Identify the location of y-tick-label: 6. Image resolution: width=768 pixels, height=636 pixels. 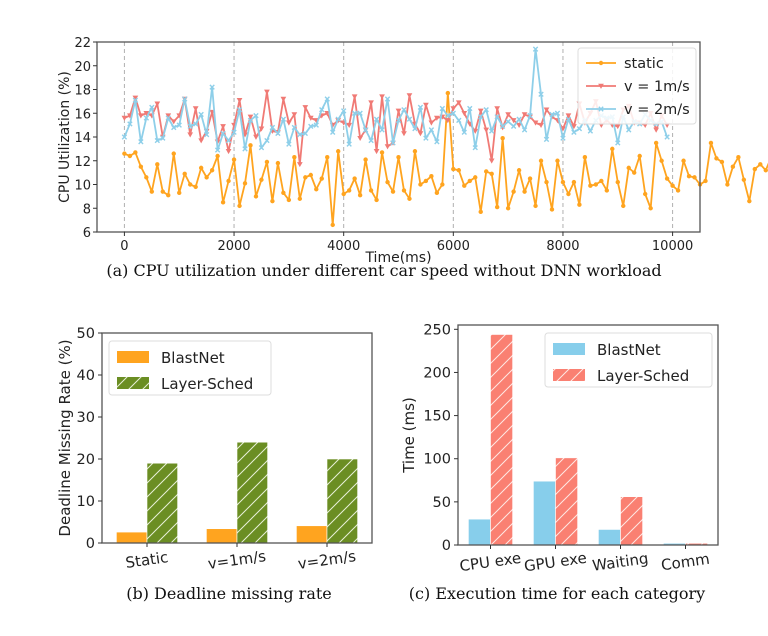
(87, 233).